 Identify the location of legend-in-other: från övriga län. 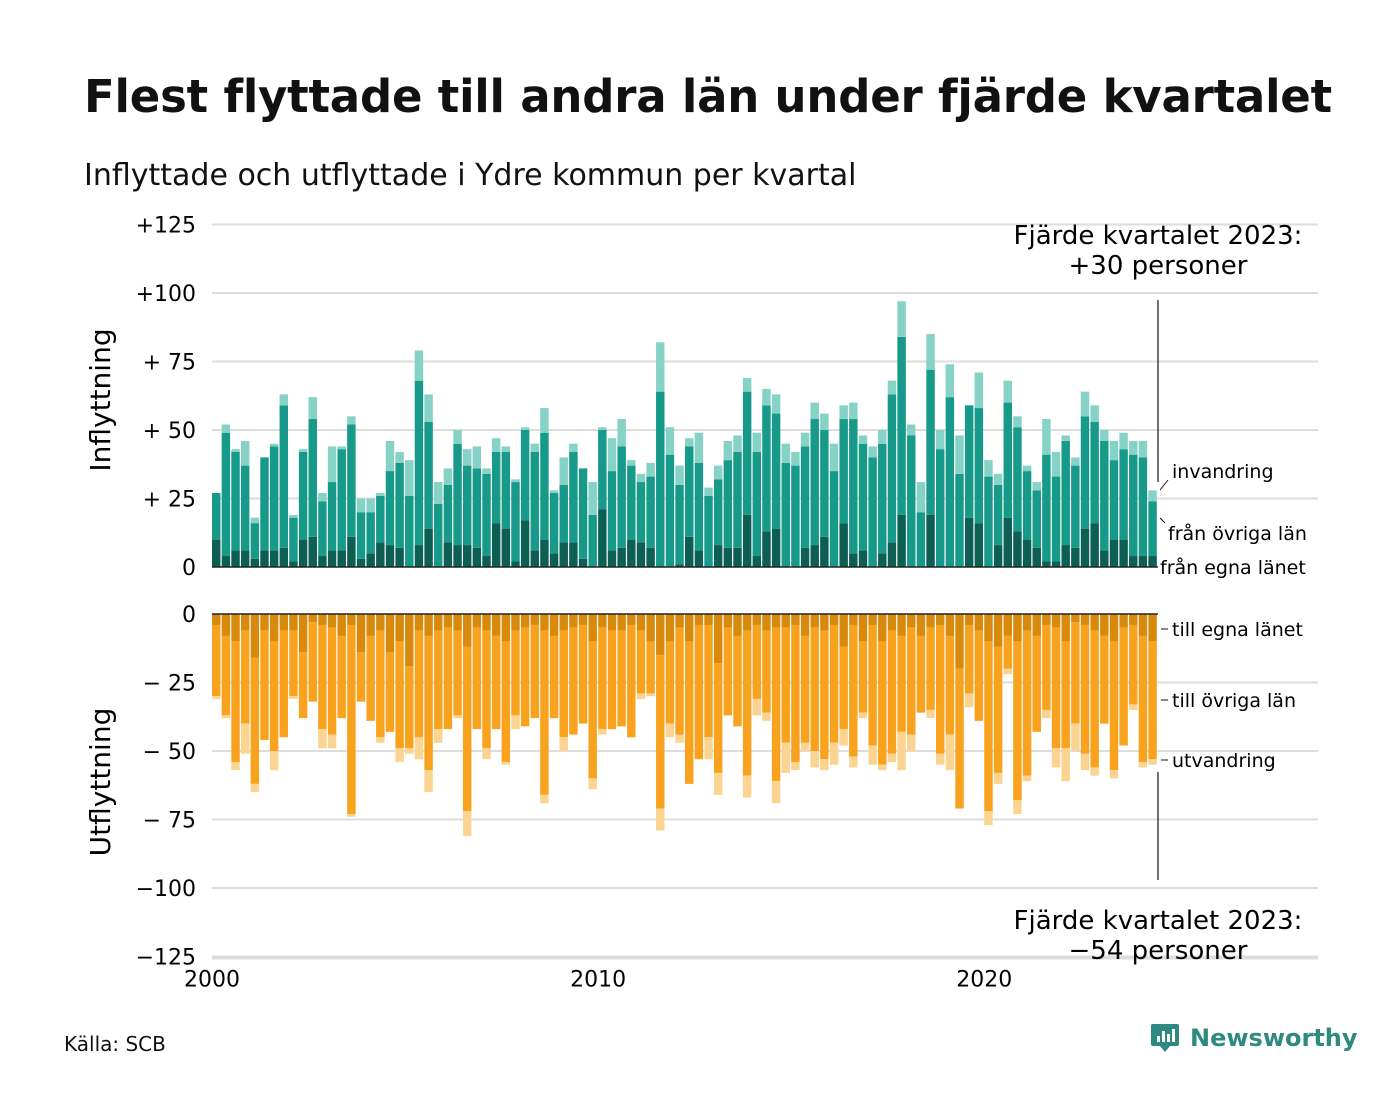
(1237, 533).